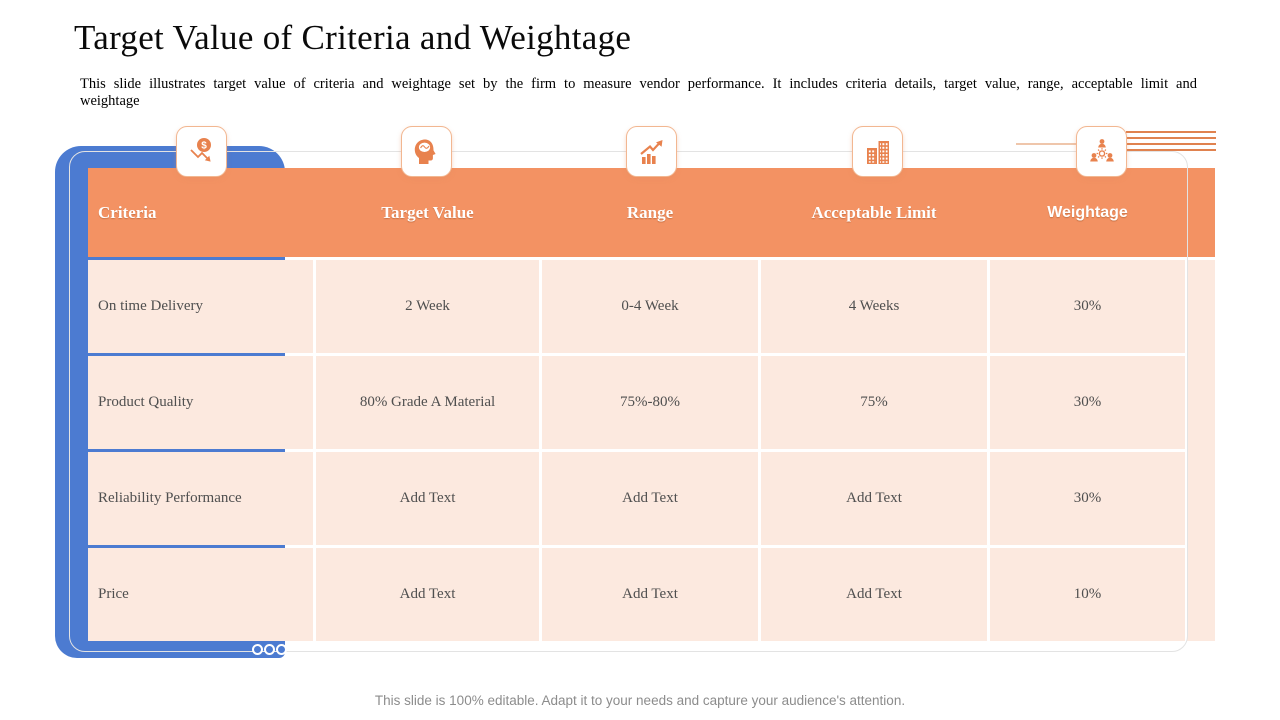  What do you see at coordinates (877, 151) in the screenshot?
I see `buildings-icon` at bounding box center [877, 151].